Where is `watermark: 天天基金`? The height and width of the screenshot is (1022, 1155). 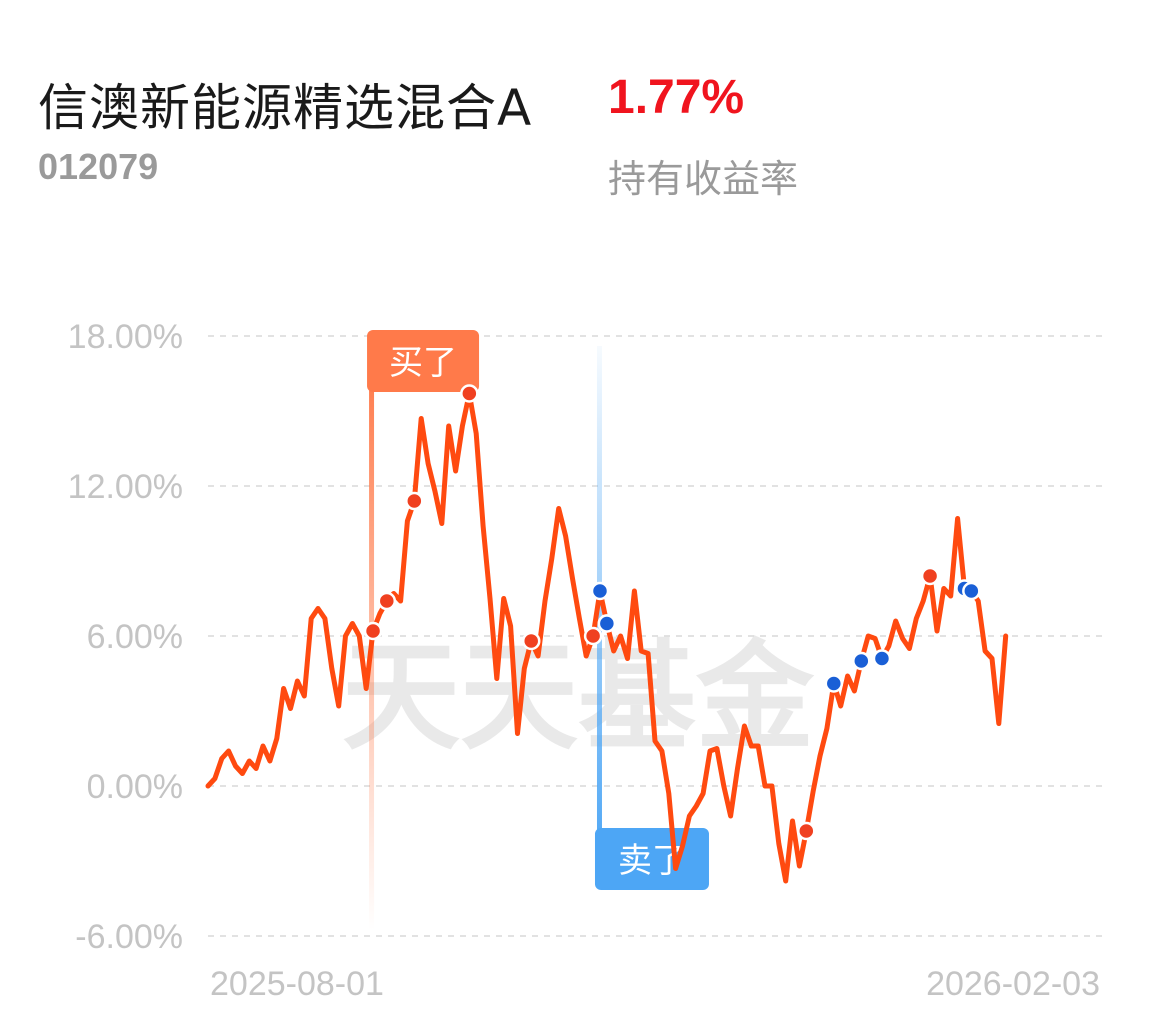
watermark: 天天基金 is located at coordinates (578, 698).